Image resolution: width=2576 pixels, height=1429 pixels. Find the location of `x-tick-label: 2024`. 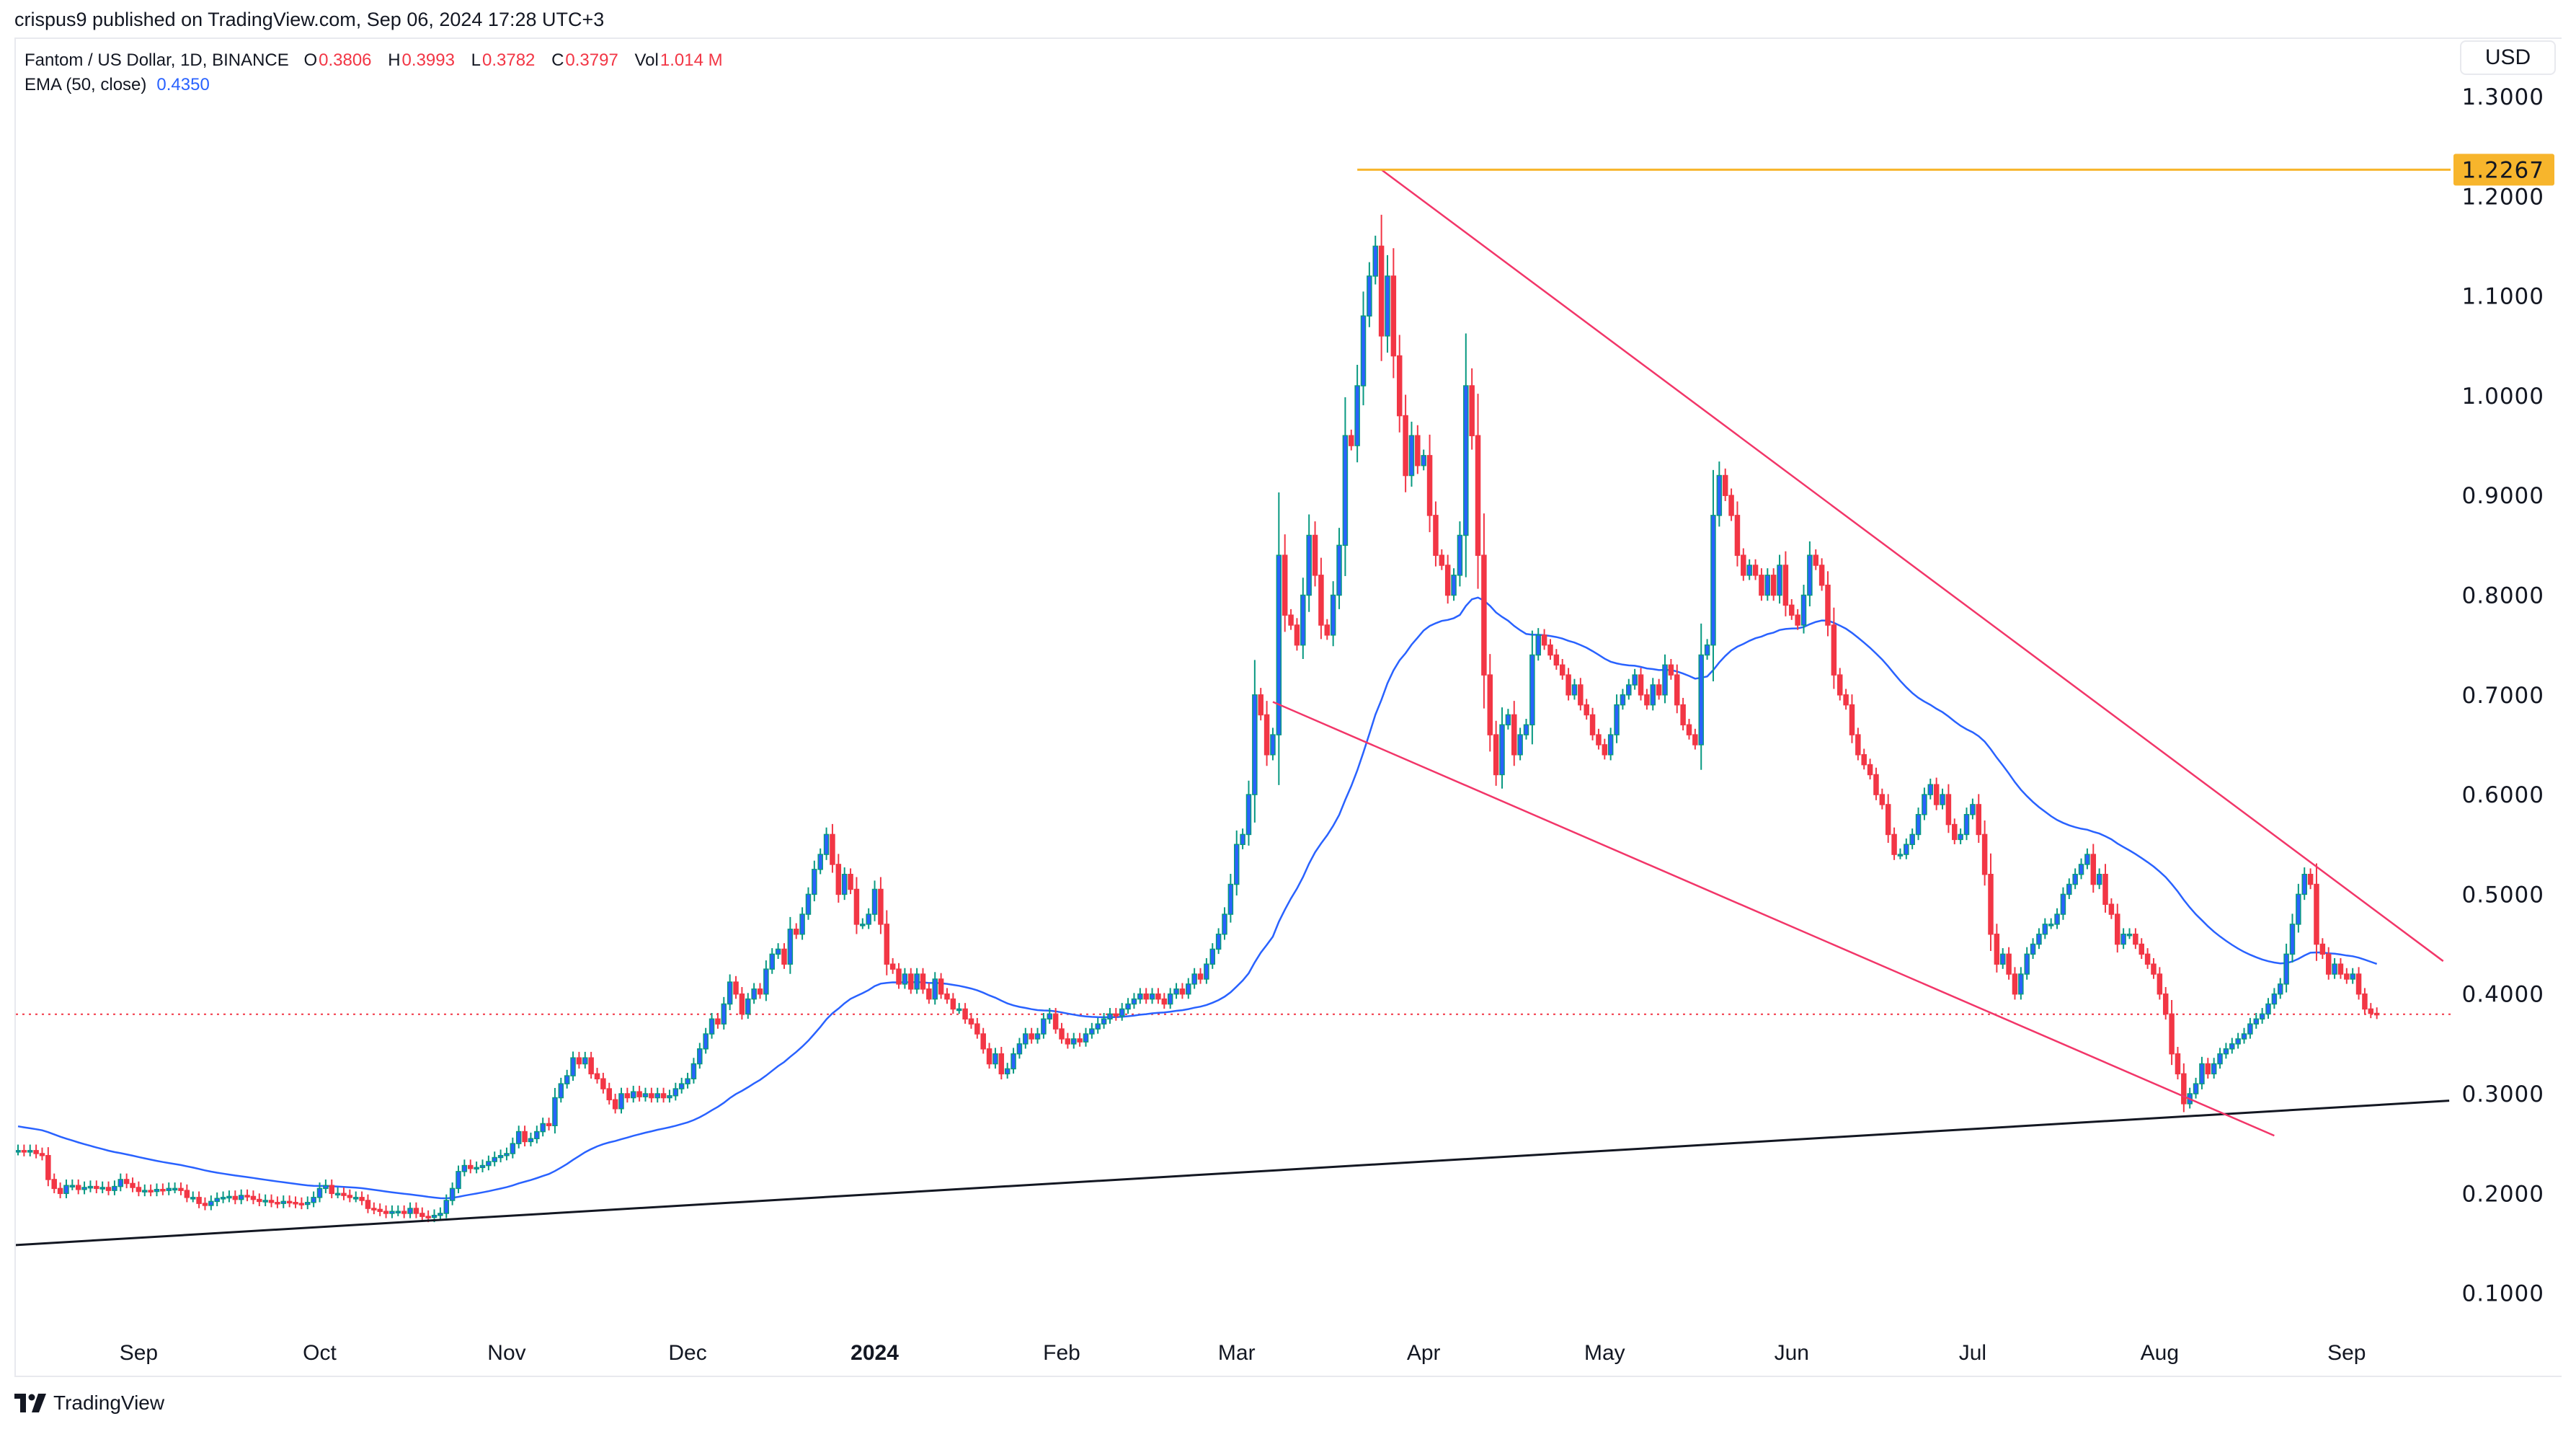

x-tick-label: 2024 is located at coordinates (874, 1353).